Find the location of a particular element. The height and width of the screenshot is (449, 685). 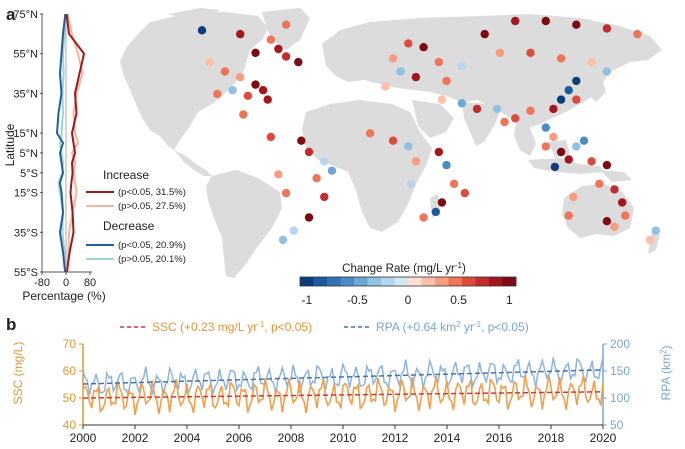

y-tick-label-left: 70 is located at coordinates (70, 344).